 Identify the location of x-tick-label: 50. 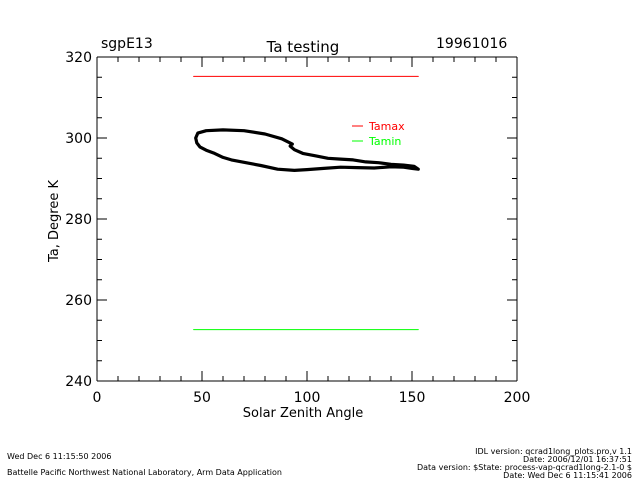
(202, 398).